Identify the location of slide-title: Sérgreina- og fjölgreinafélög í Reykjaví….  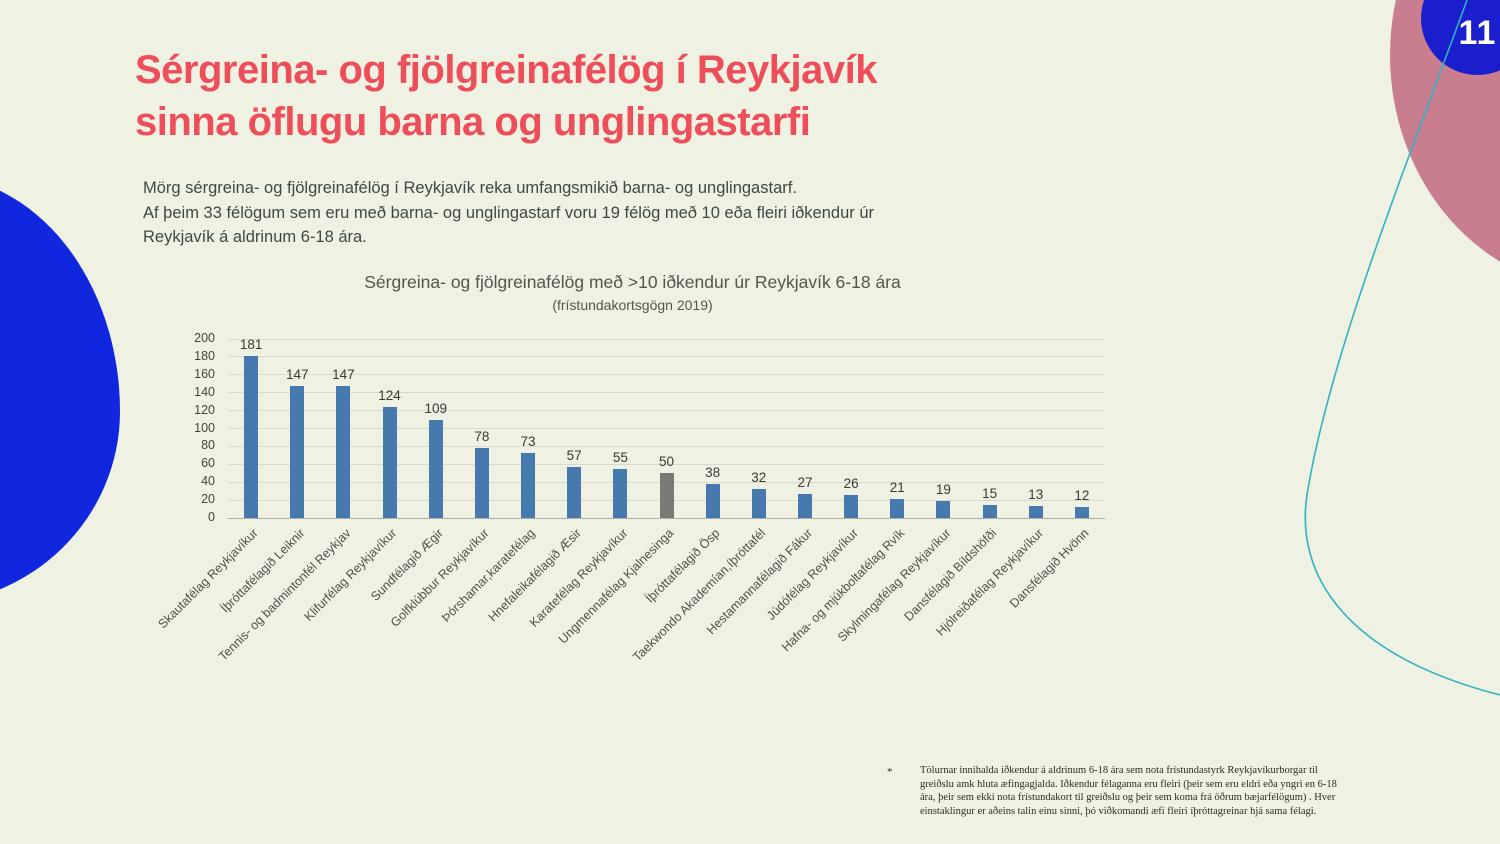
(506, 96).